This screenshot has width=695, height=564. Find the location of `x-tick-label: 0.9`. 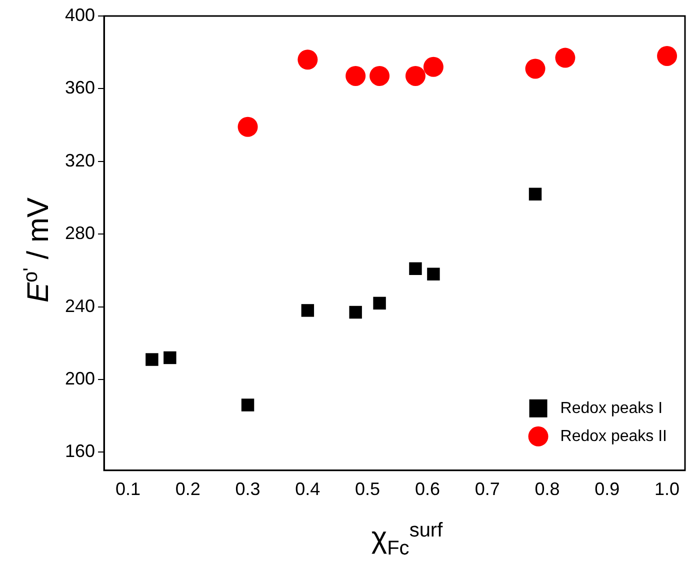

x-tick-label: 0.9 is located at coordinates (607, 489).